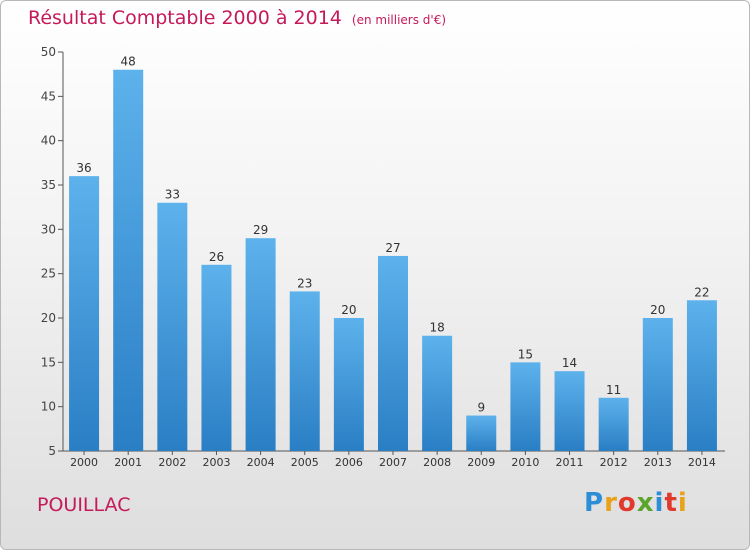 The height and width of the screenshot is (550, 750). I want to click on data-label: 22, so click(701, 292).